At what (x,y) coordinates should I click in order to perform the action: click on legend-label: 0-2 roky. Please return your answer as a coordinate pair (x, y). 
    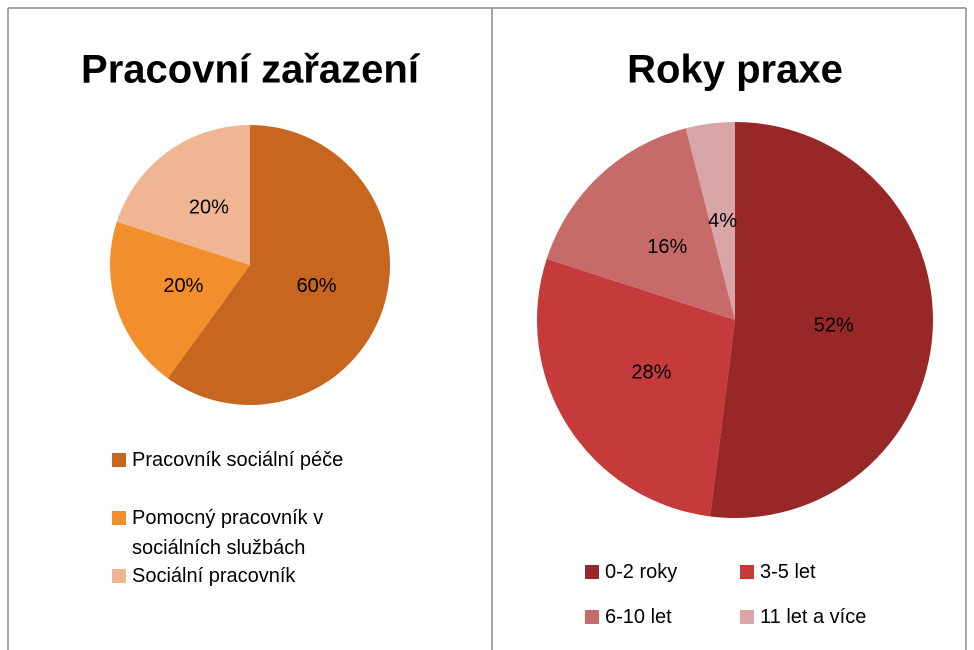
    Looking at the image, I should click on (641, 572).